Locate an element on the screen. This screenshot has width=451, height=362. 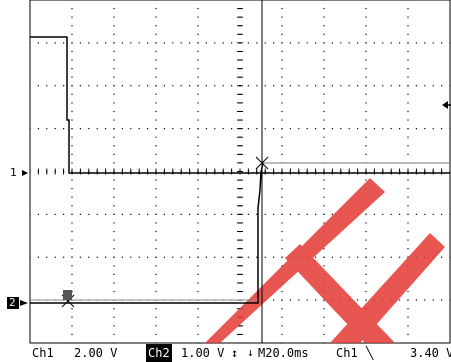
trigger-level-arrow-icon is located at coordinates (446, 105).